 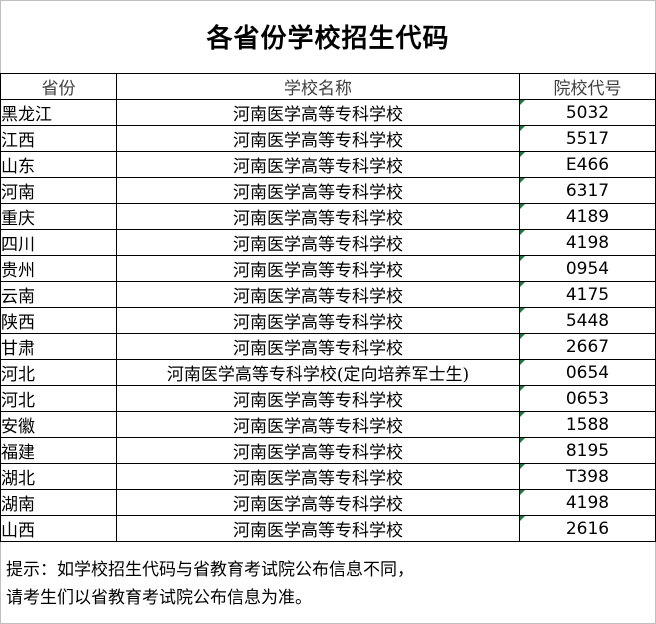 I want to click on table-row: 福建 河南医学高等专科学校 8195, so click(x=328, y=450).